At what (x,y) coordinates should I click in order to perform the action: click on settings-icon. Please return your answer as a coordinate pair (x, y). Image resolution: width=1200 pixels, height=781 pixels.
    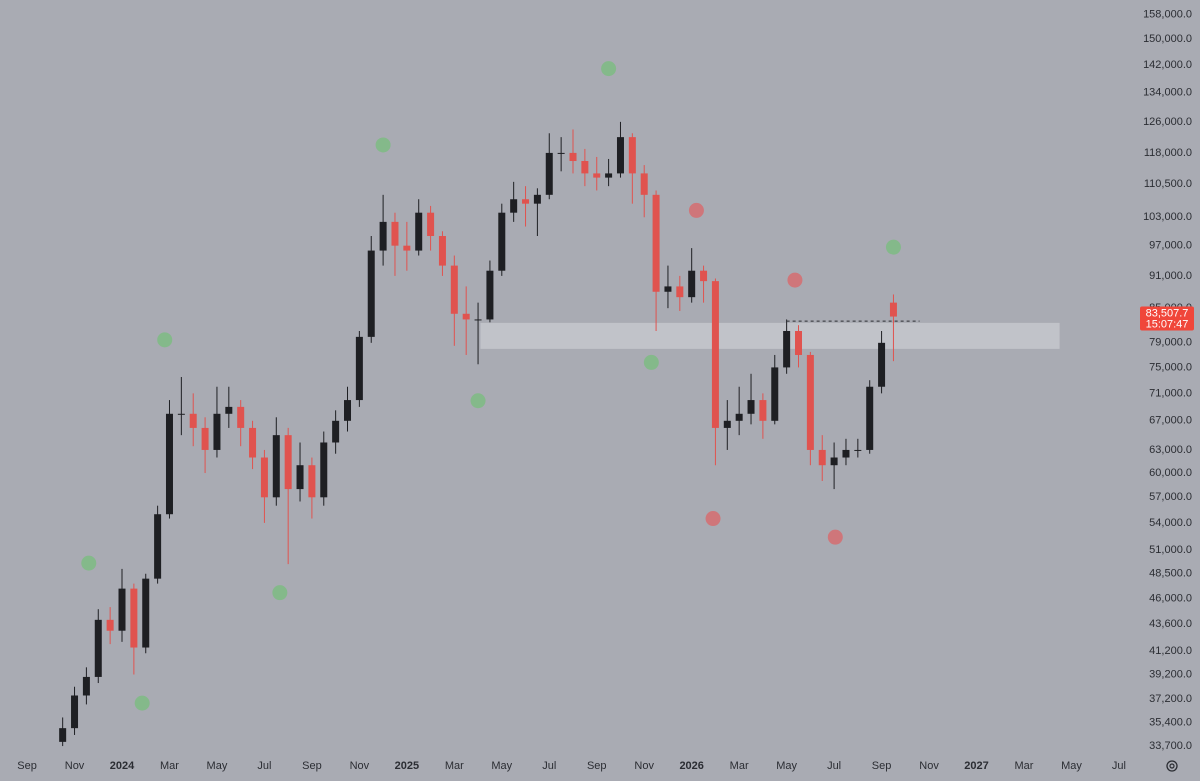
    Looking at the image, I should click on (1172, 766).